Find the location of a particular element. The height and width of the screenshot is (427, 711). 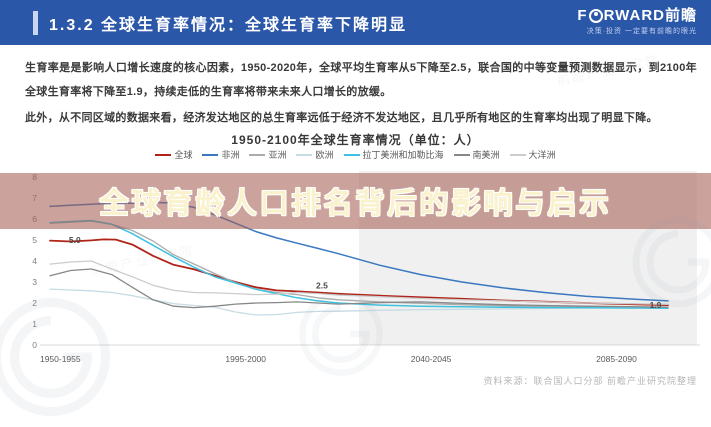

svg-text: 1950-1955 is located at coordinates (60, 359).